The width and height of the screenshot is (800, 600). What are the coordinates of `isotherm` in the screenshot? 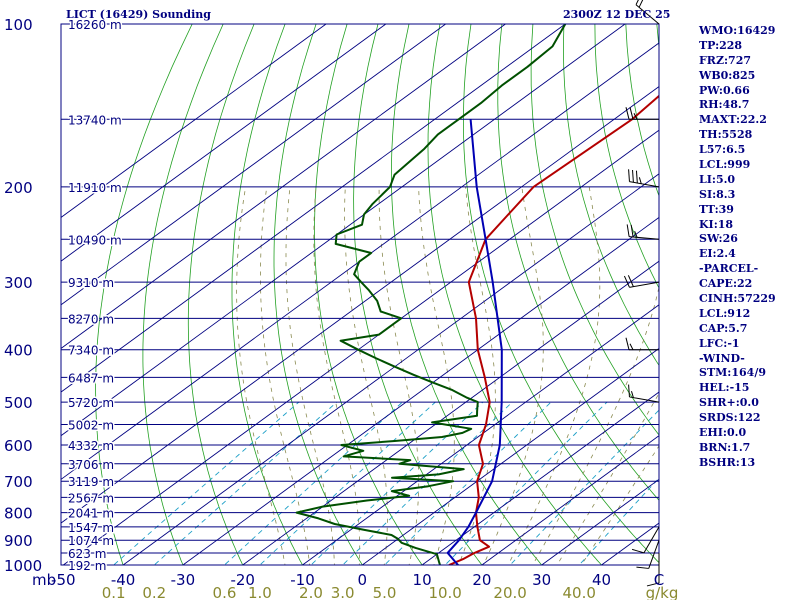 It's located at (570, 500).